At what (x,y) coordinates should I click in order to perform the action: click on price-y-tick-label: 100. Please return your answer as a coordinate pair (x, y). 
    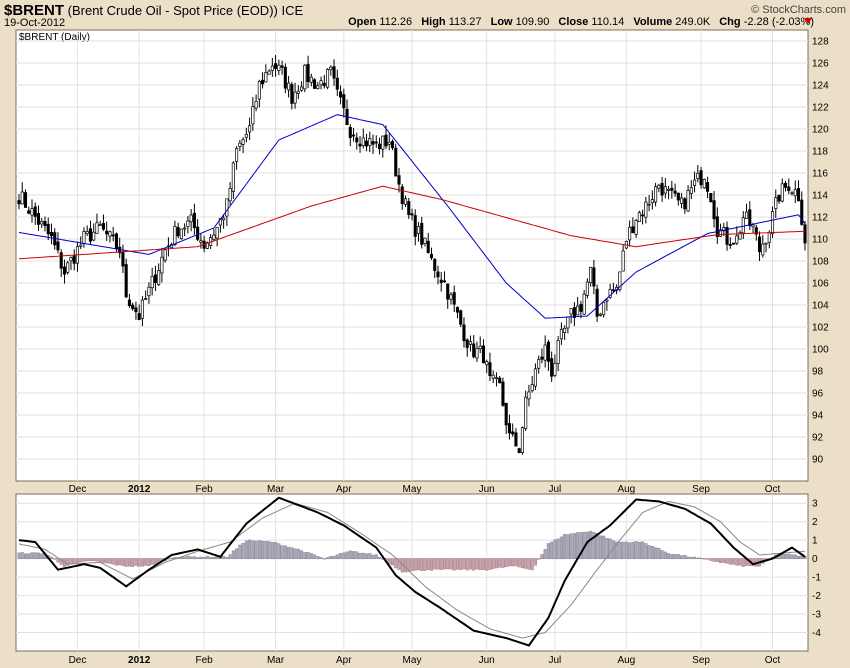
    Looking at the image, I should click on (820, 350).